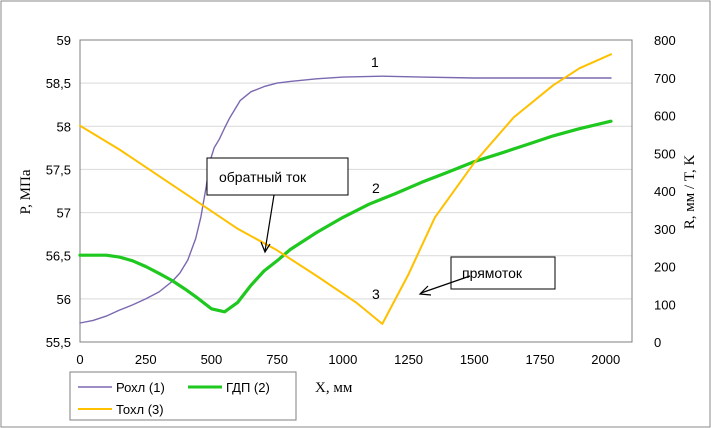 Image resolution: width=711 pixels, height=428 pixels. I want to click on x-tick-label: 1250, so click(408, 359).